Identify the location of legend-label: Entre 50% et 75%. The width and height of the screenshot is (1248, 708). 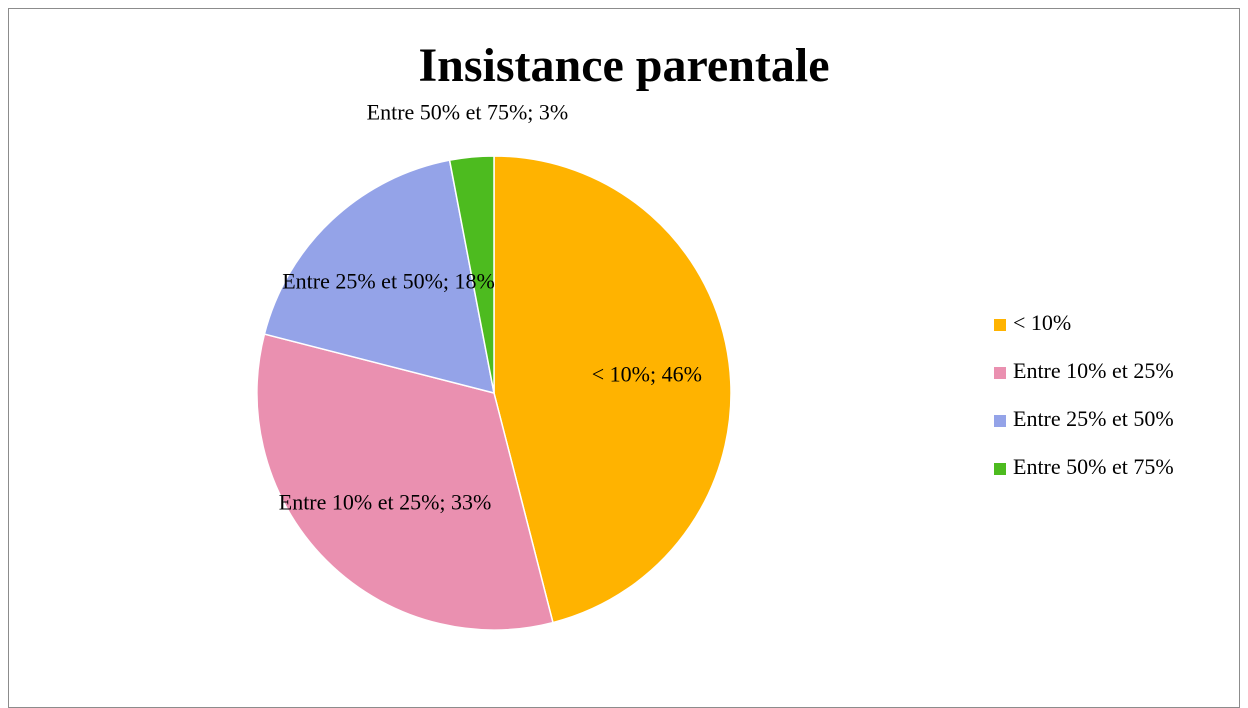
(1093, 466).